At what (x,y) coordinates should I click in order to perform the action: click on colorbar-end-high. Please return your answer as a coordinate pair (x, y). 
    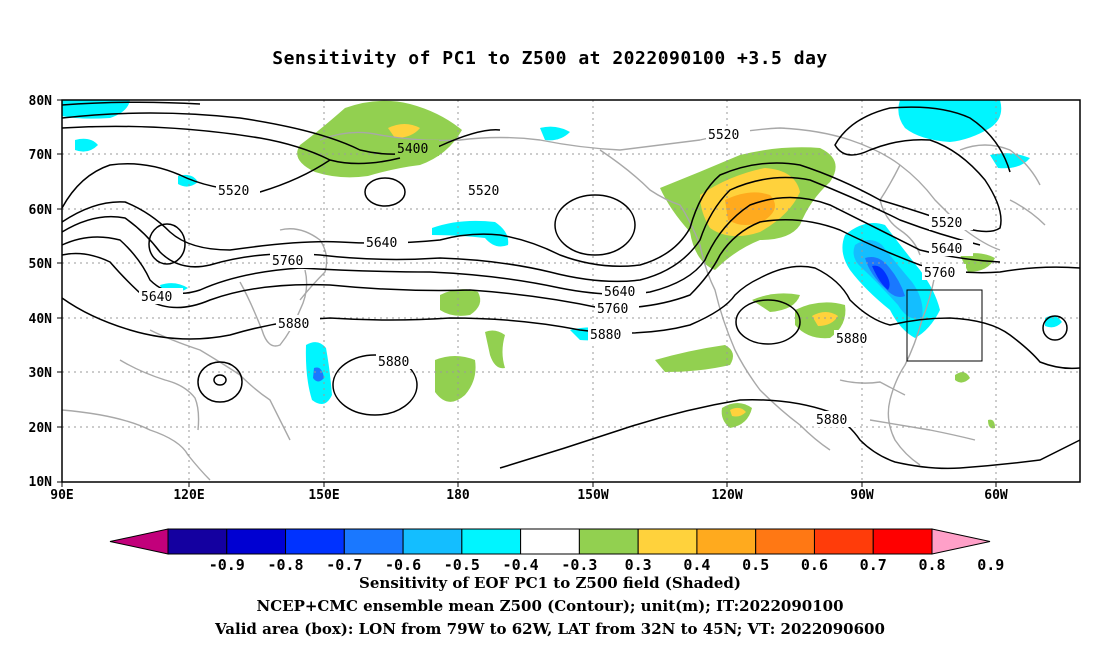
    Looking at the image, I should click on (961, 541).